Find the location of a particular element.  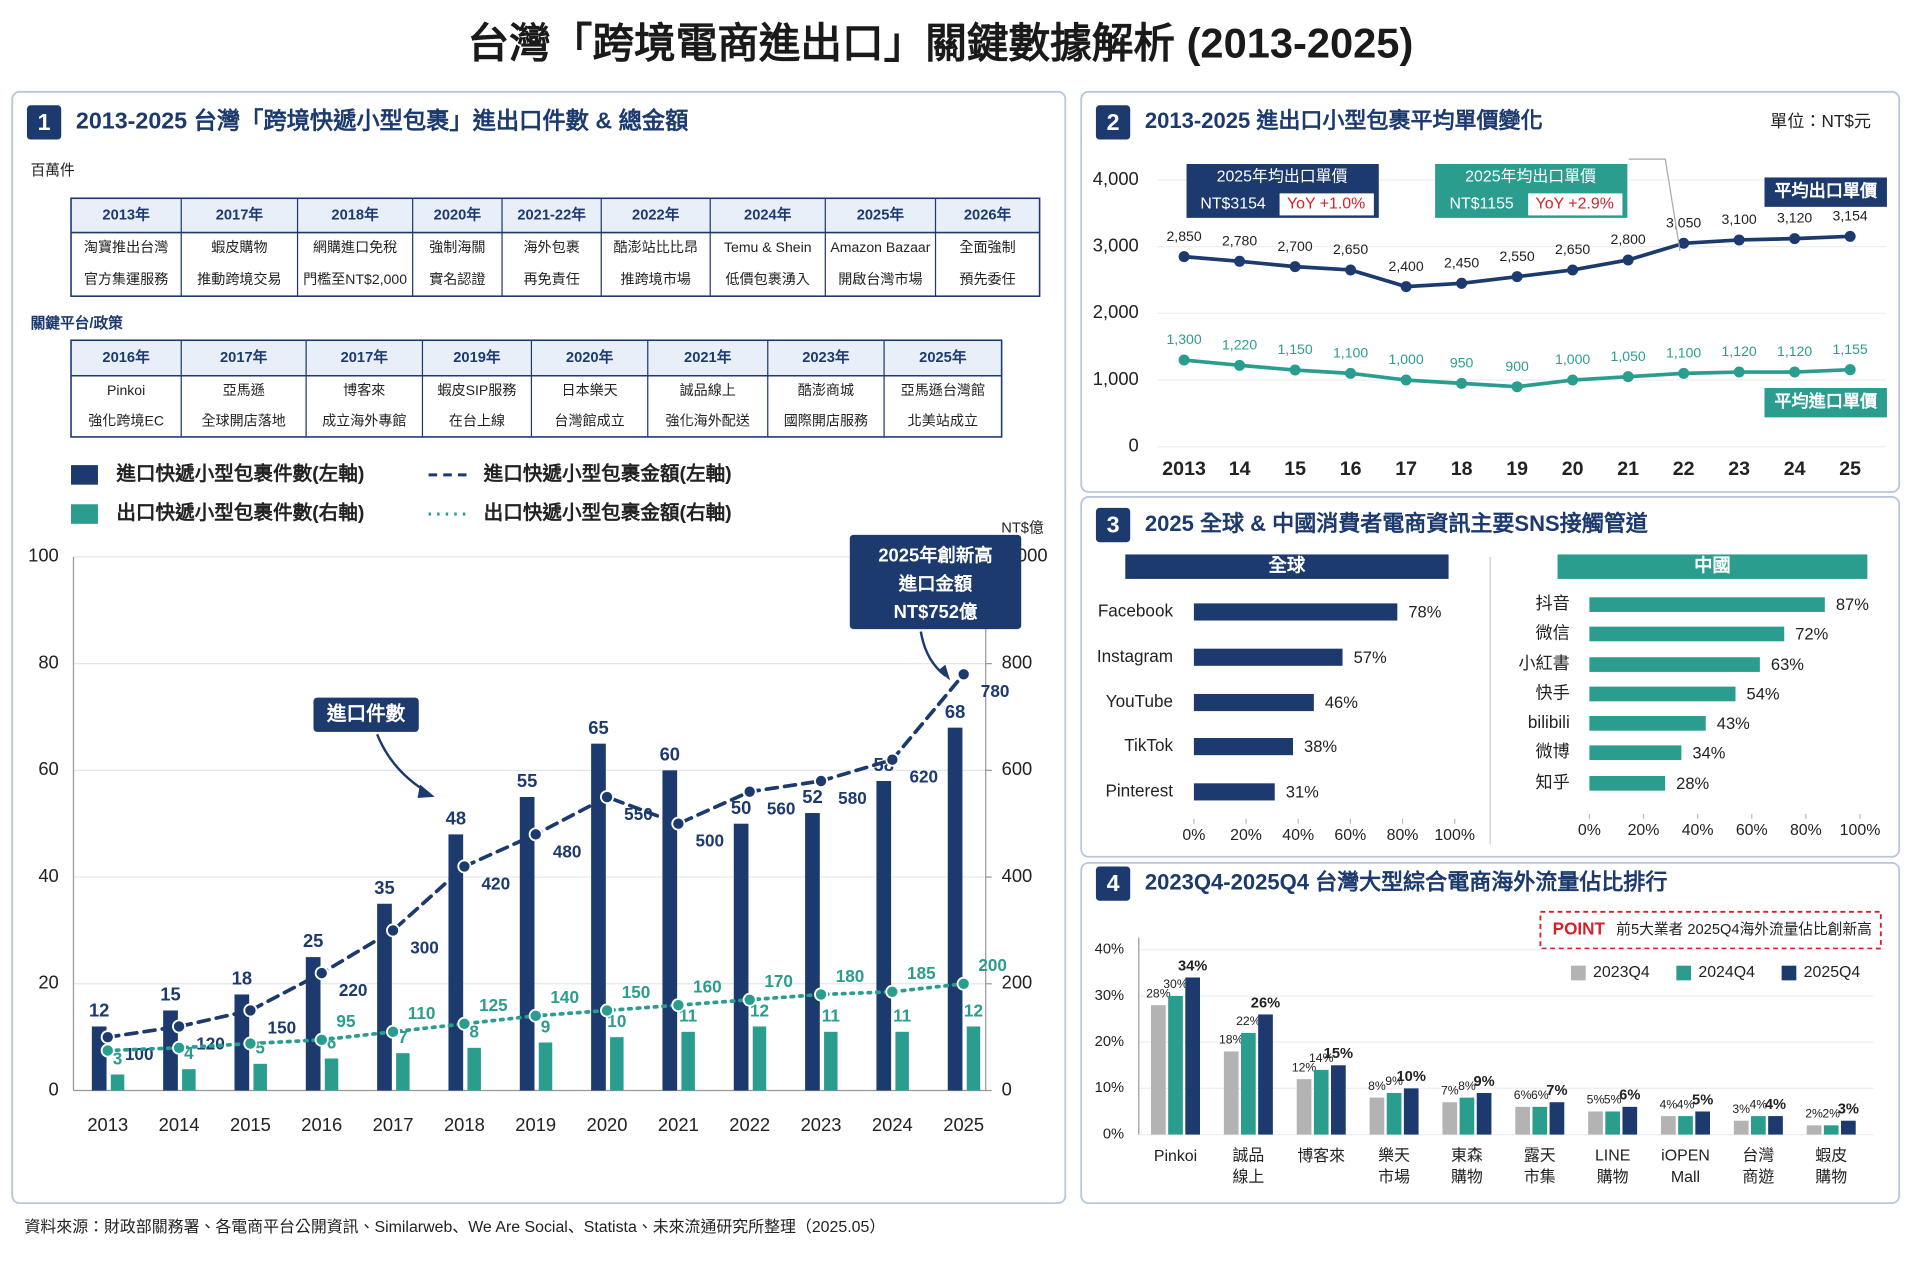

x-tick-label: 25 is located at coordinates (1850, 469).